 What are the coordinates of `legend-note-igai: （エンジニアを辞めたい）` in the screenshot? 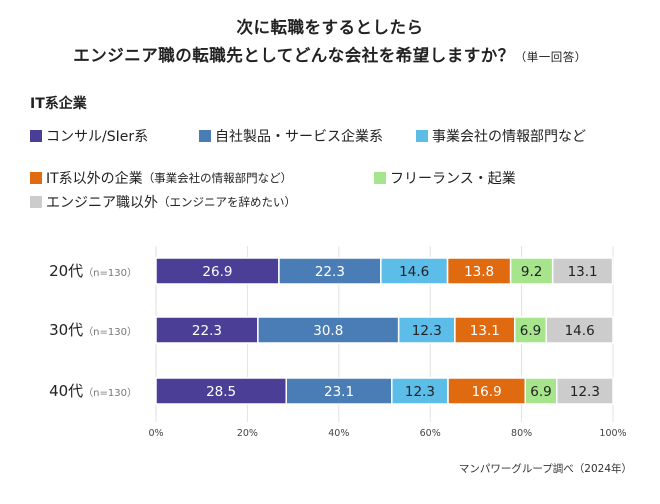 It's located at (227, 202).